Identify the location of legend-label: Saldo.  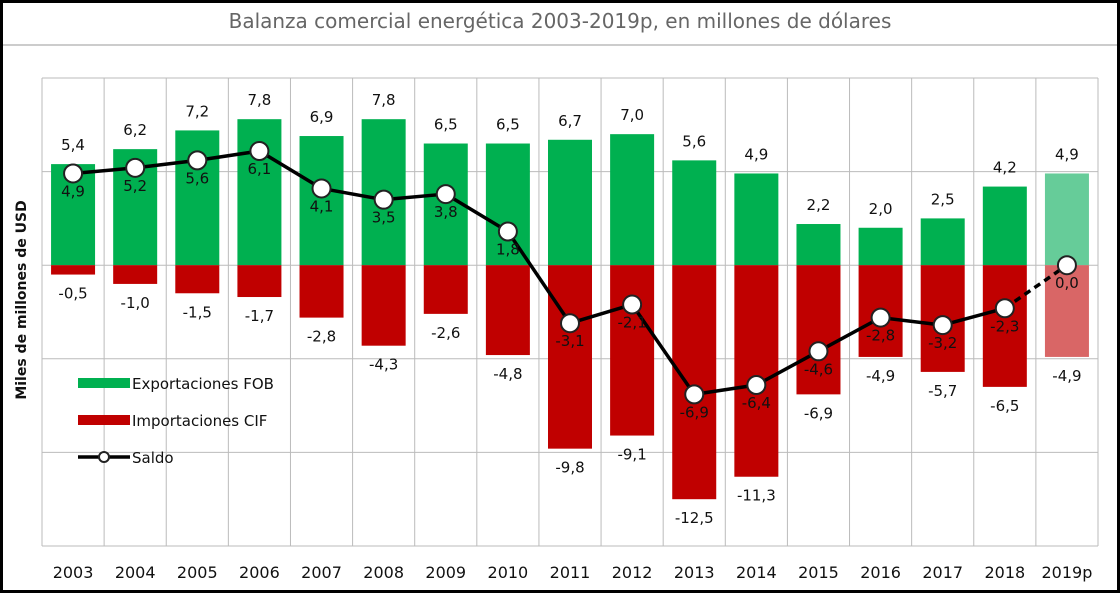
(153, 458).